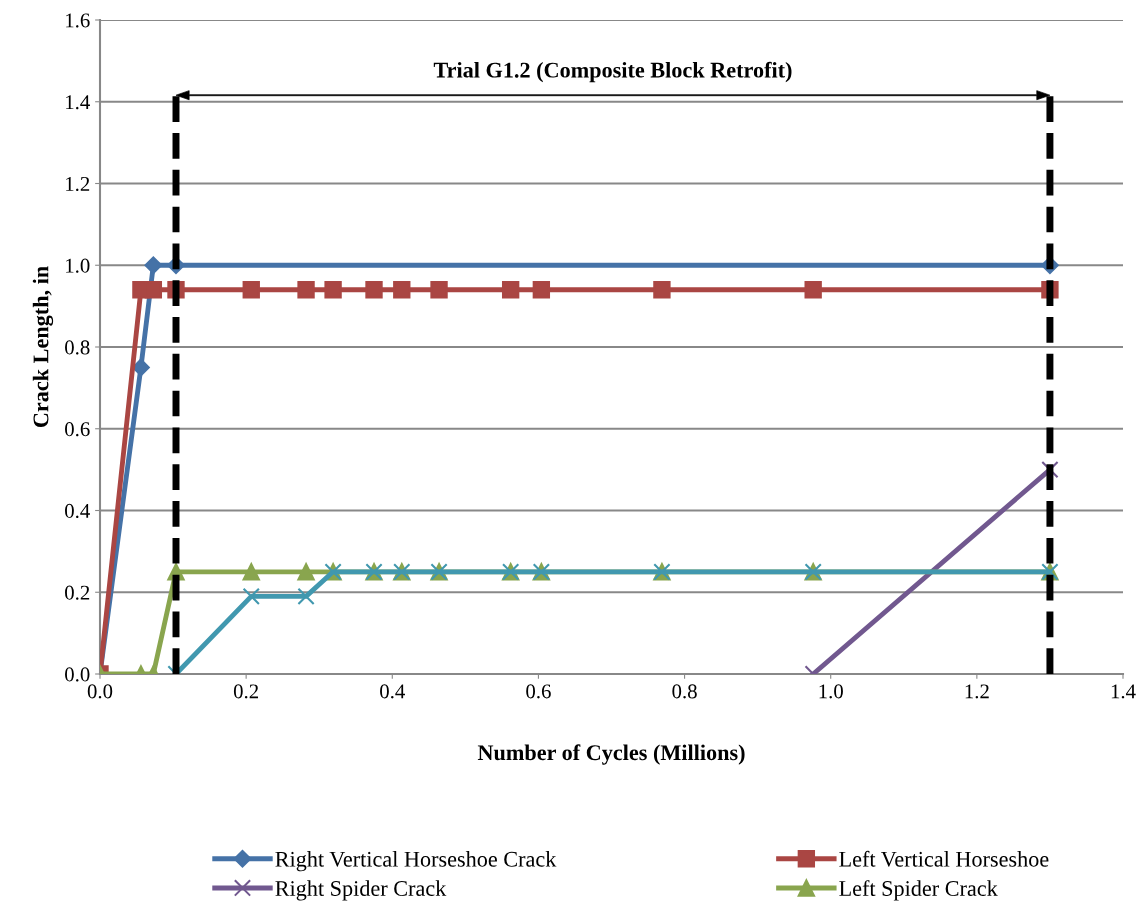 This screenshot has width=1142, height=911. What do you see at coordinates (77, 674) in the screenshot?
I see `y-tick-label: 0.0` at bounding box center [77, 674].